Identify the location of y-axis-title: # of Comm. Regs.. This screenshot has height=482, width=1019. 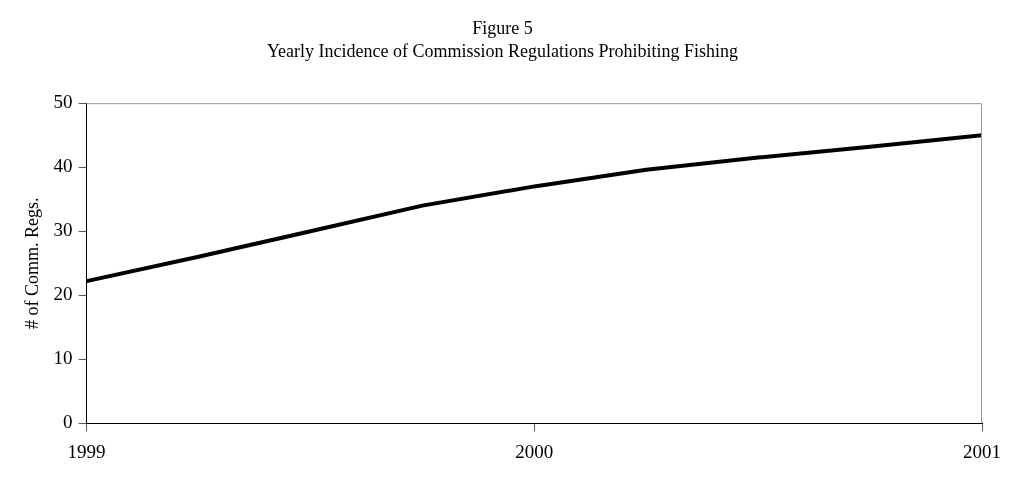
(31, 263).